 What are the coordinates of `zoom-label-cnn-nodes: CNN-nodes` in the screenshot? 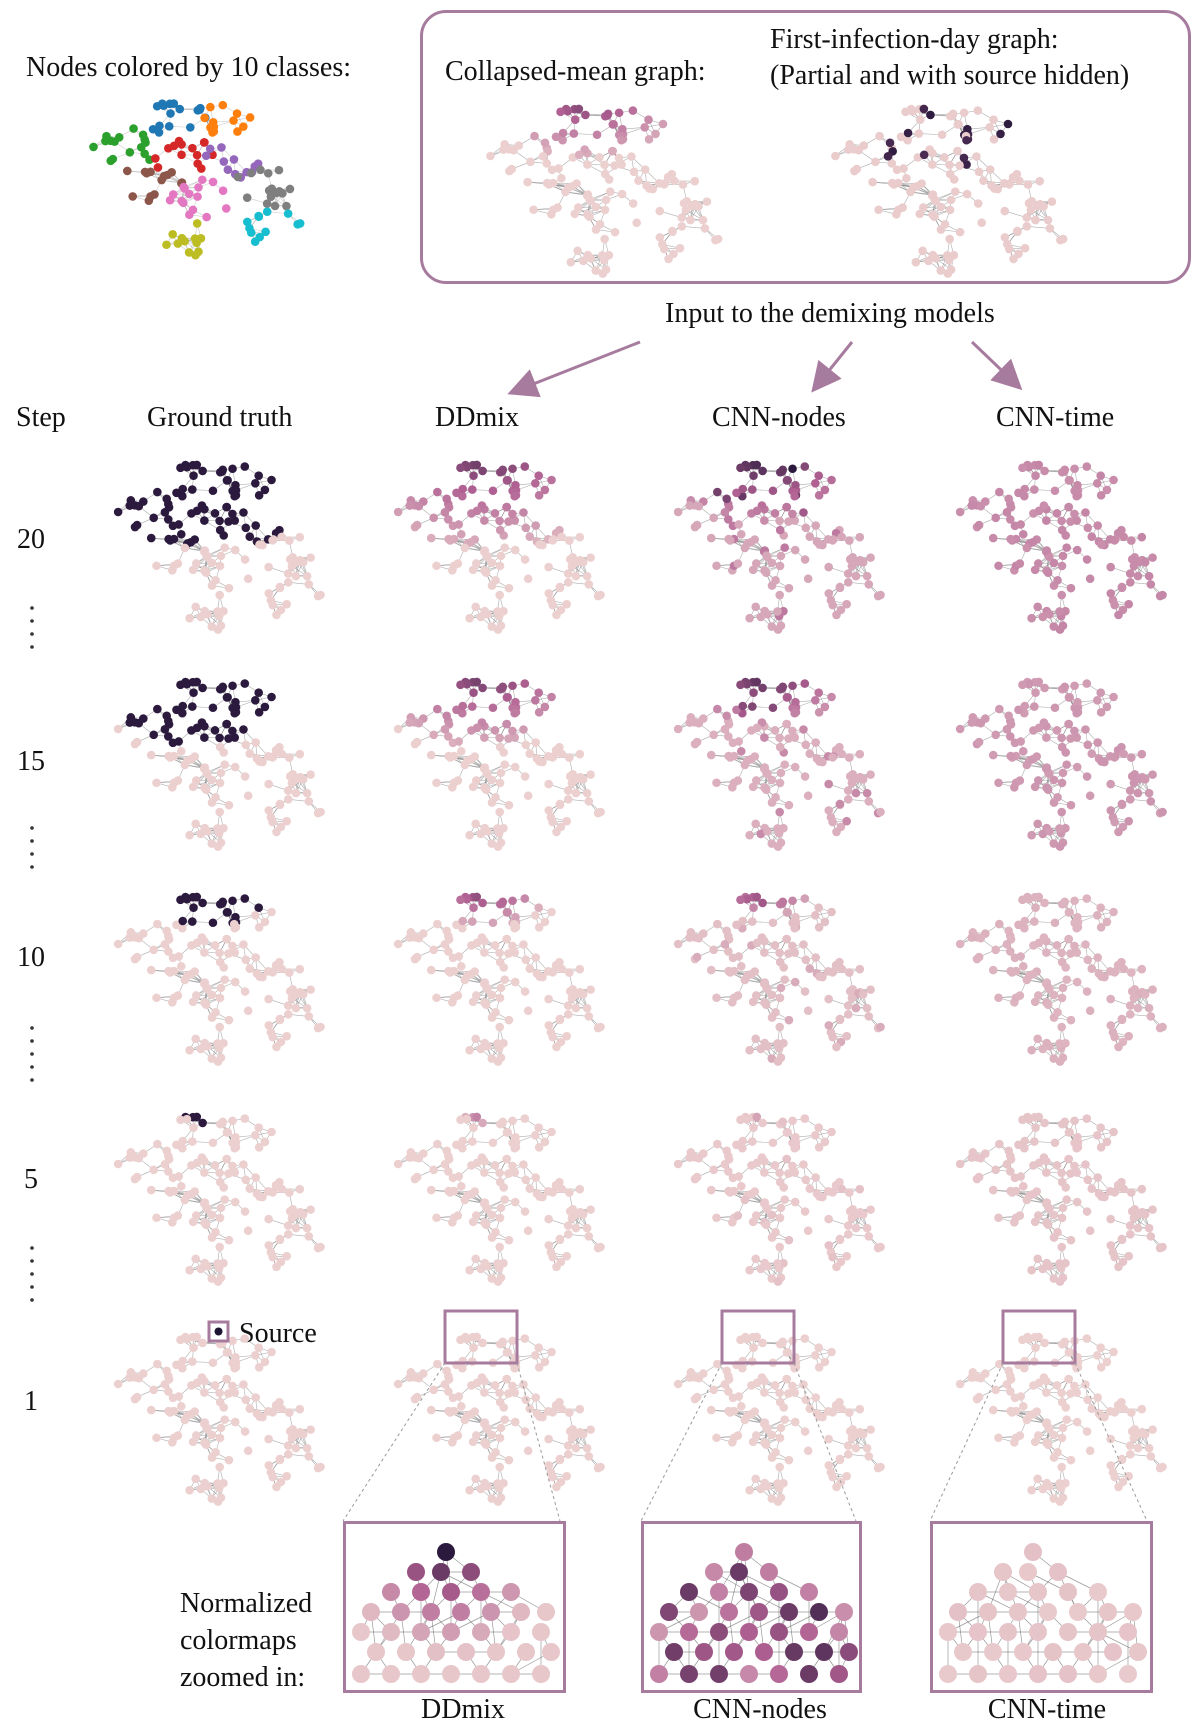 It's located at (760, 1709).